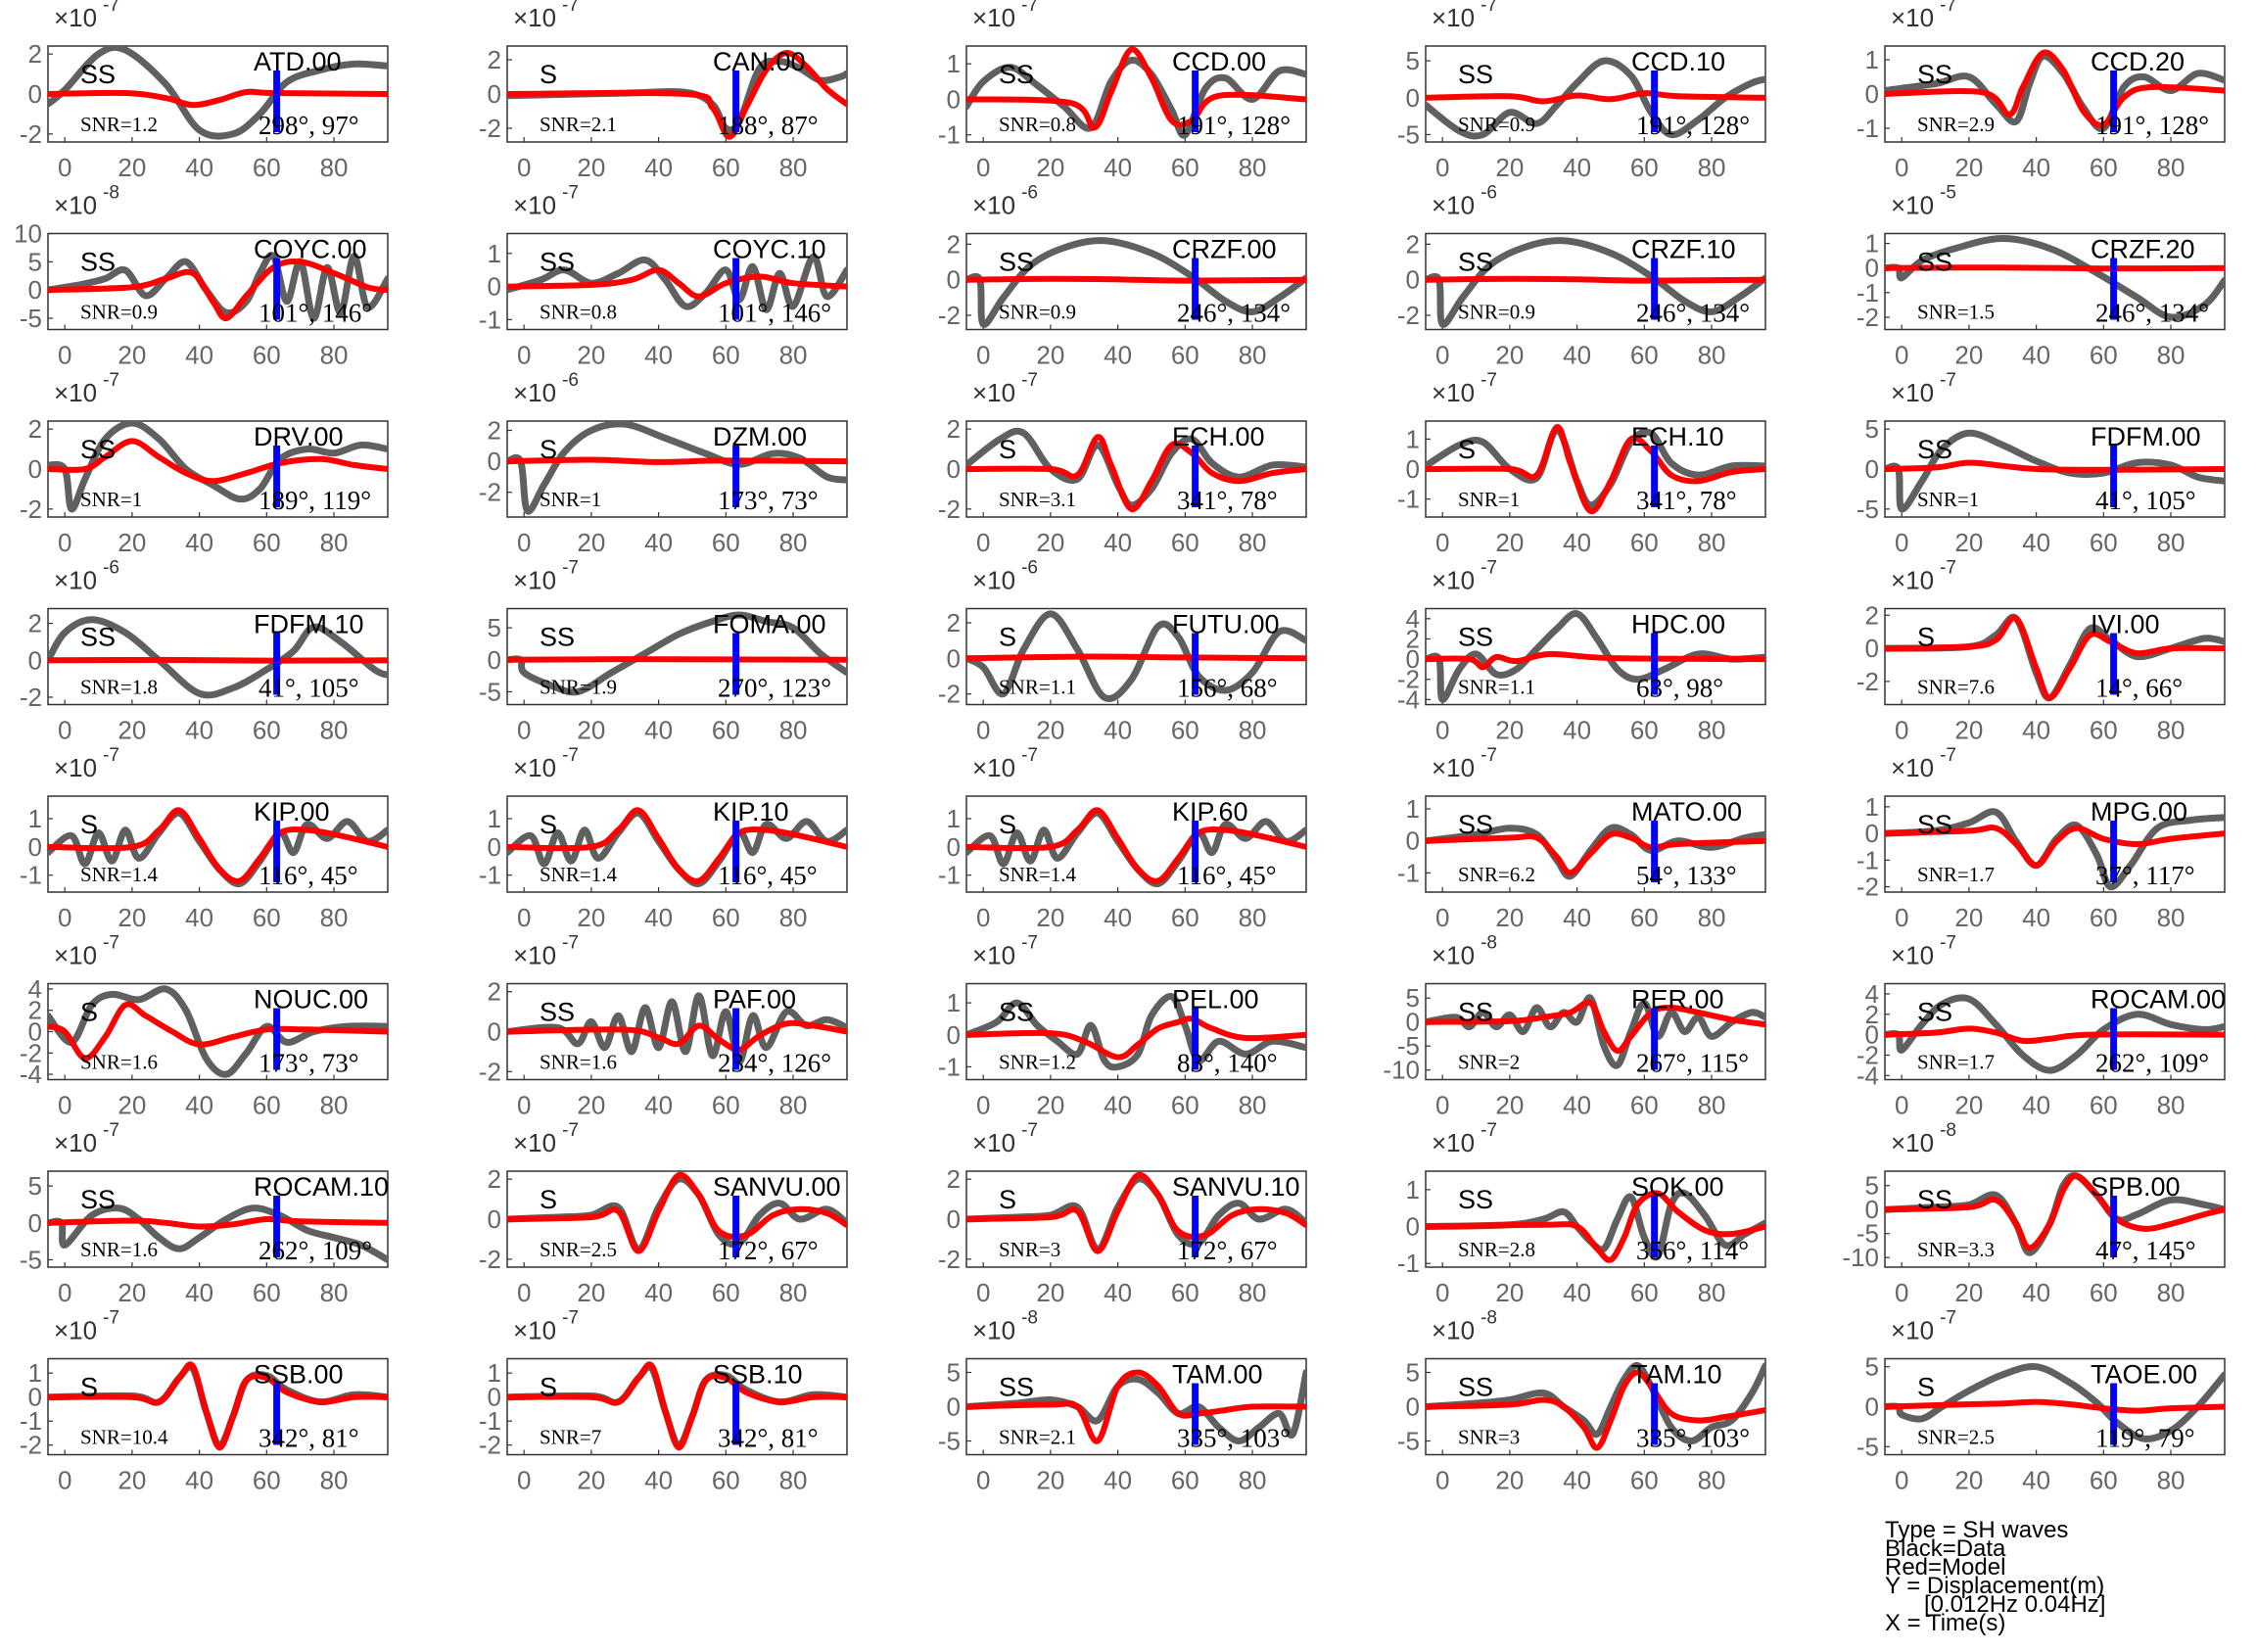  Describe the element at coordinates (546, 388) in the screenshot. I see `y-exponent-label: ×10 -6` at that location.